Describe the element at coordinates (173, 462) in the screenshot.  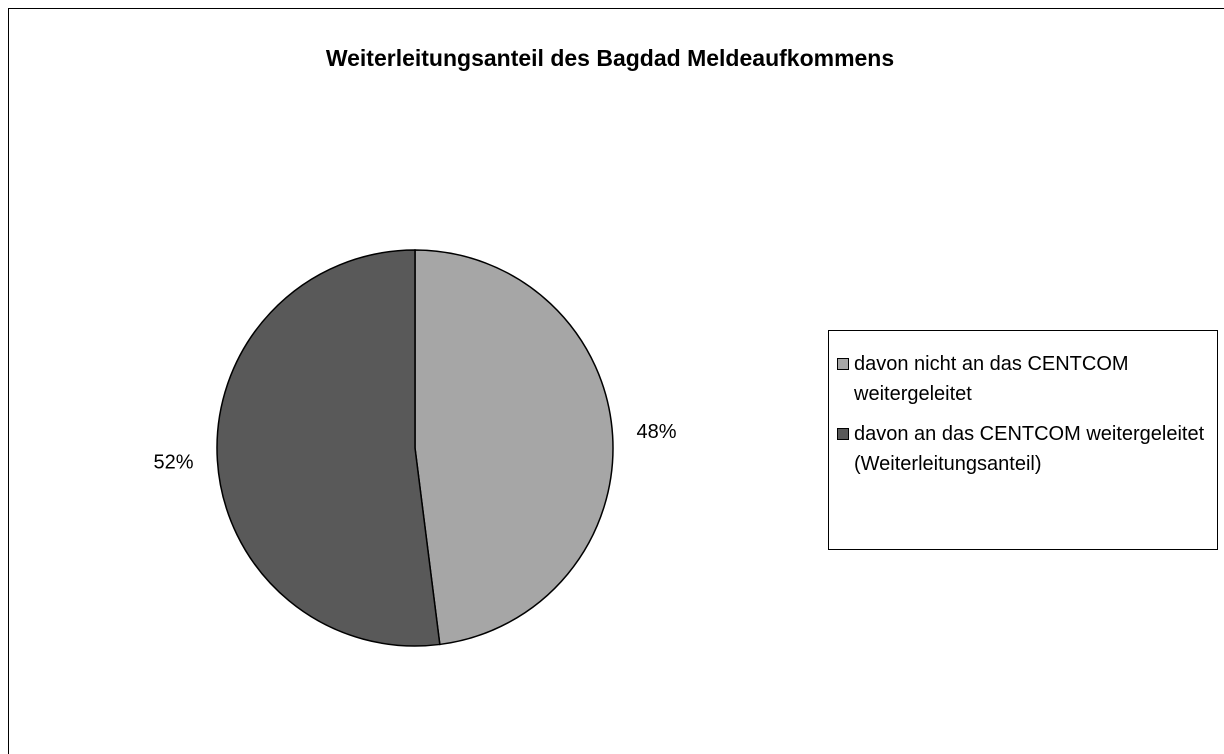
I see `value-label: 52%` at that location.